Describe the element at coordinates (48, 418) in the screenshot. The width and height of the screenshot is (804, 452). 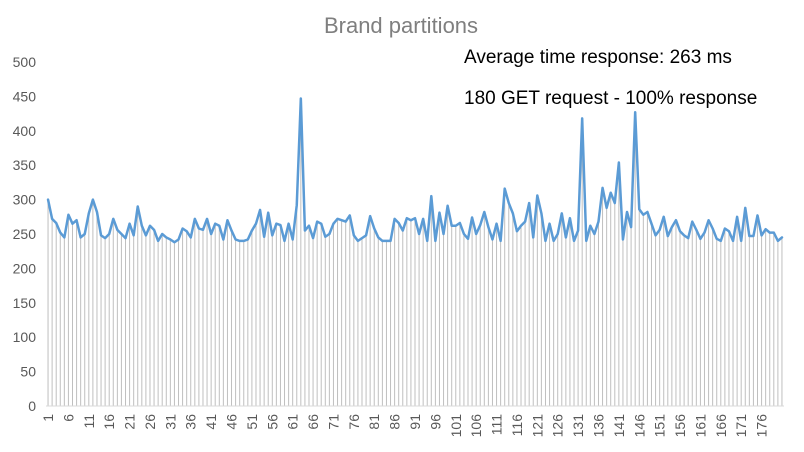
I see `x-tick-label: 1` at that location.